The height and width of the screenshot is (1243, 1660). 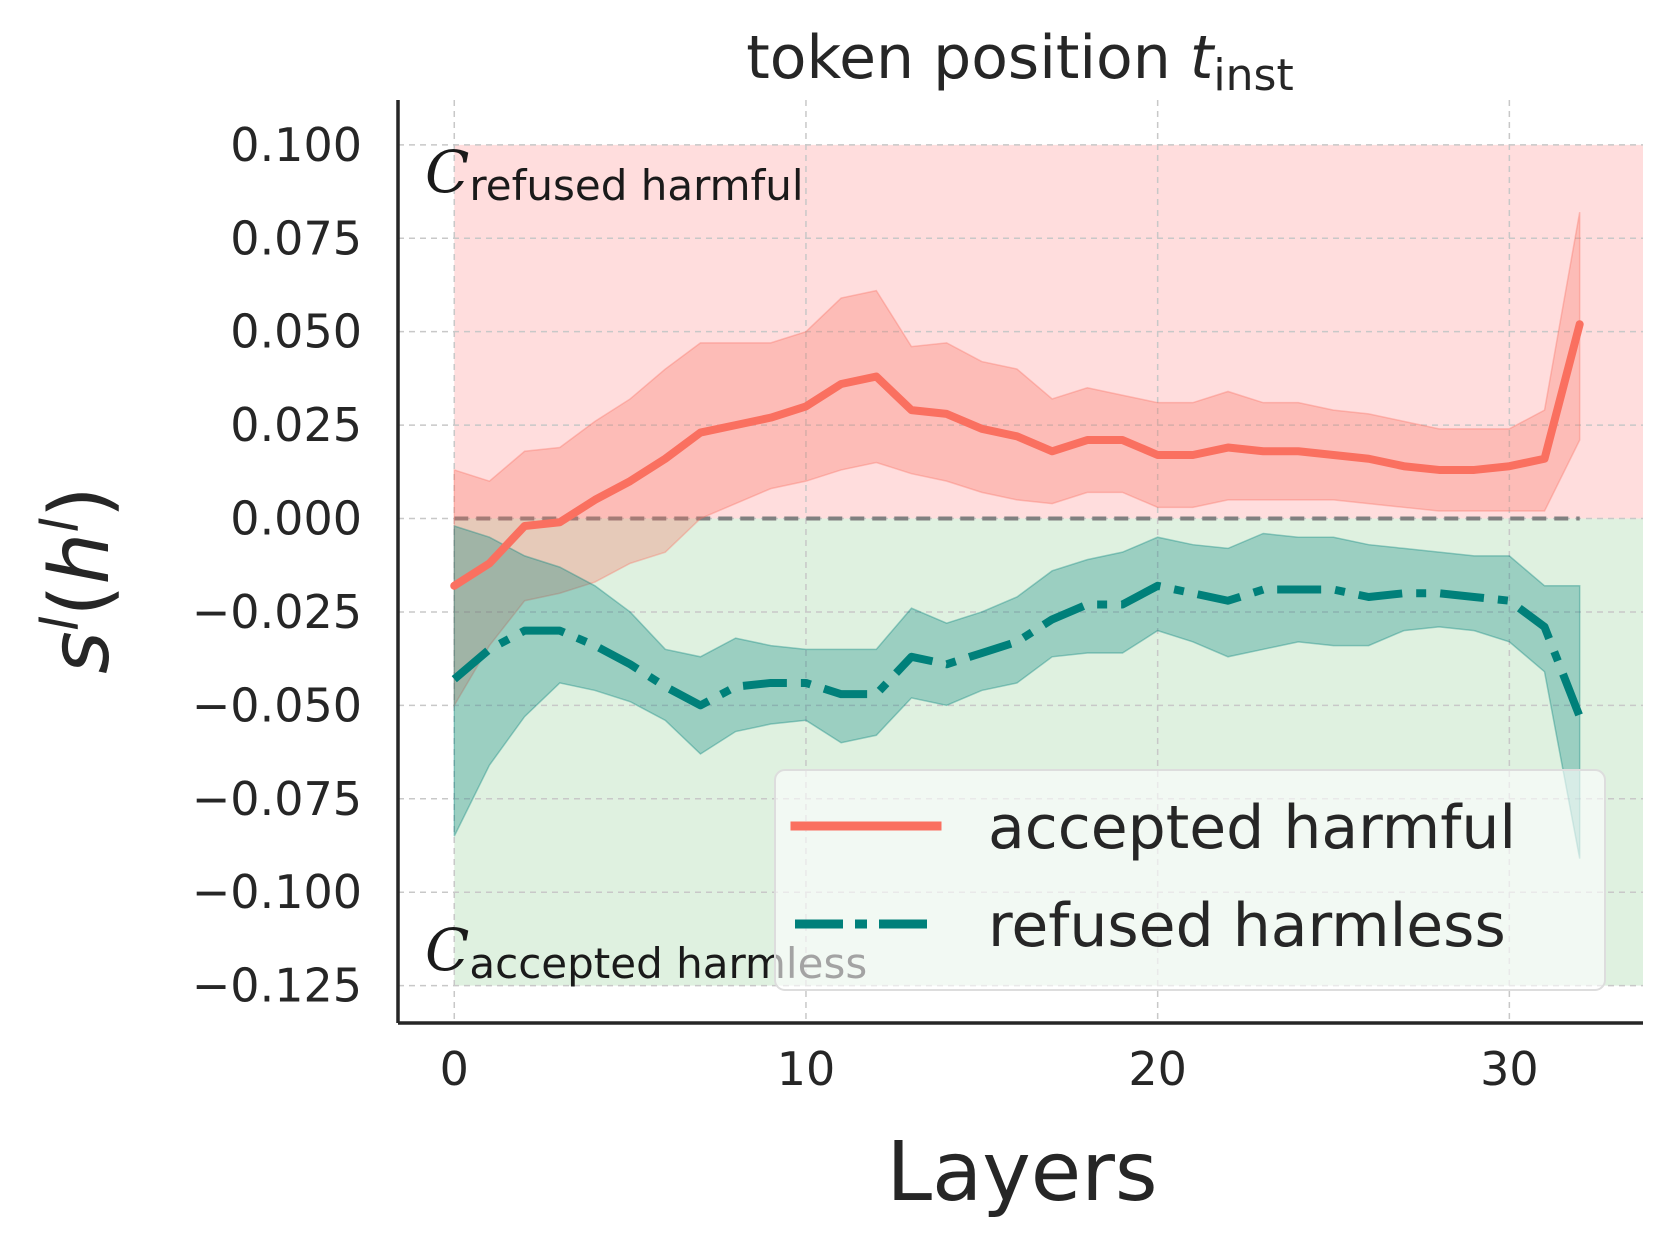 I want to click on y-label-inner: h, so click(x=80, y=559).